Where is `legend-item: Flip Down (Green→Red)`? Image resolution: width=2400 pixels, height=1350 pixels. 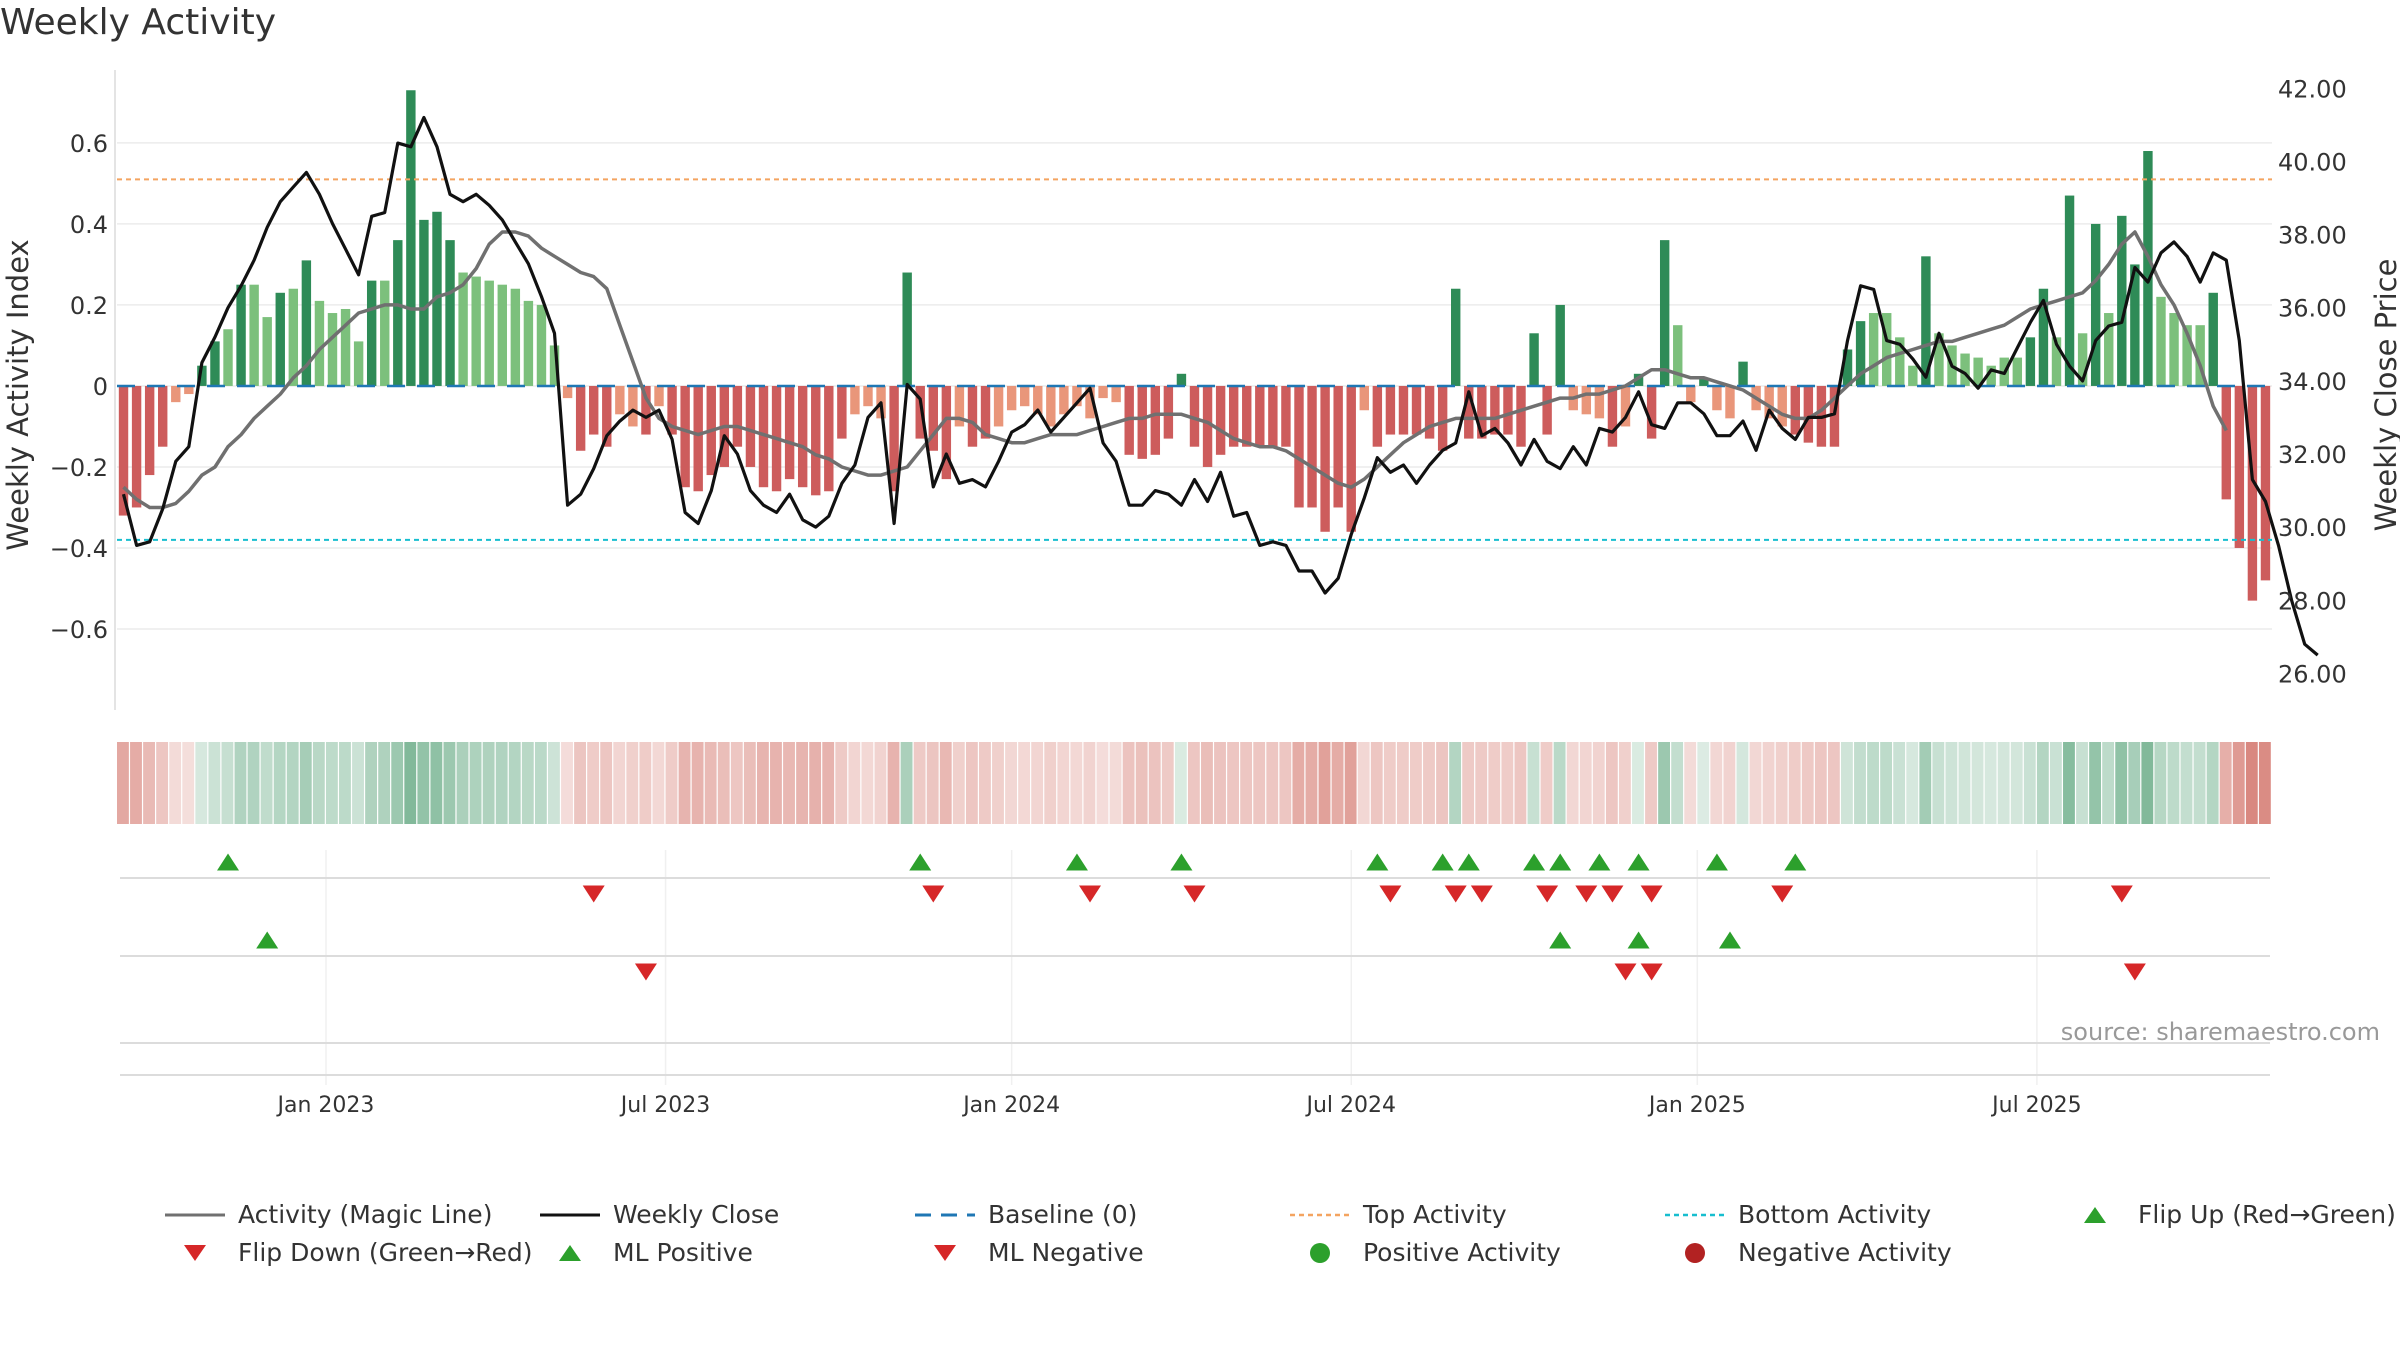
legend-item: Flip Down (Green→Red) is located at coordinates (346, 1252).